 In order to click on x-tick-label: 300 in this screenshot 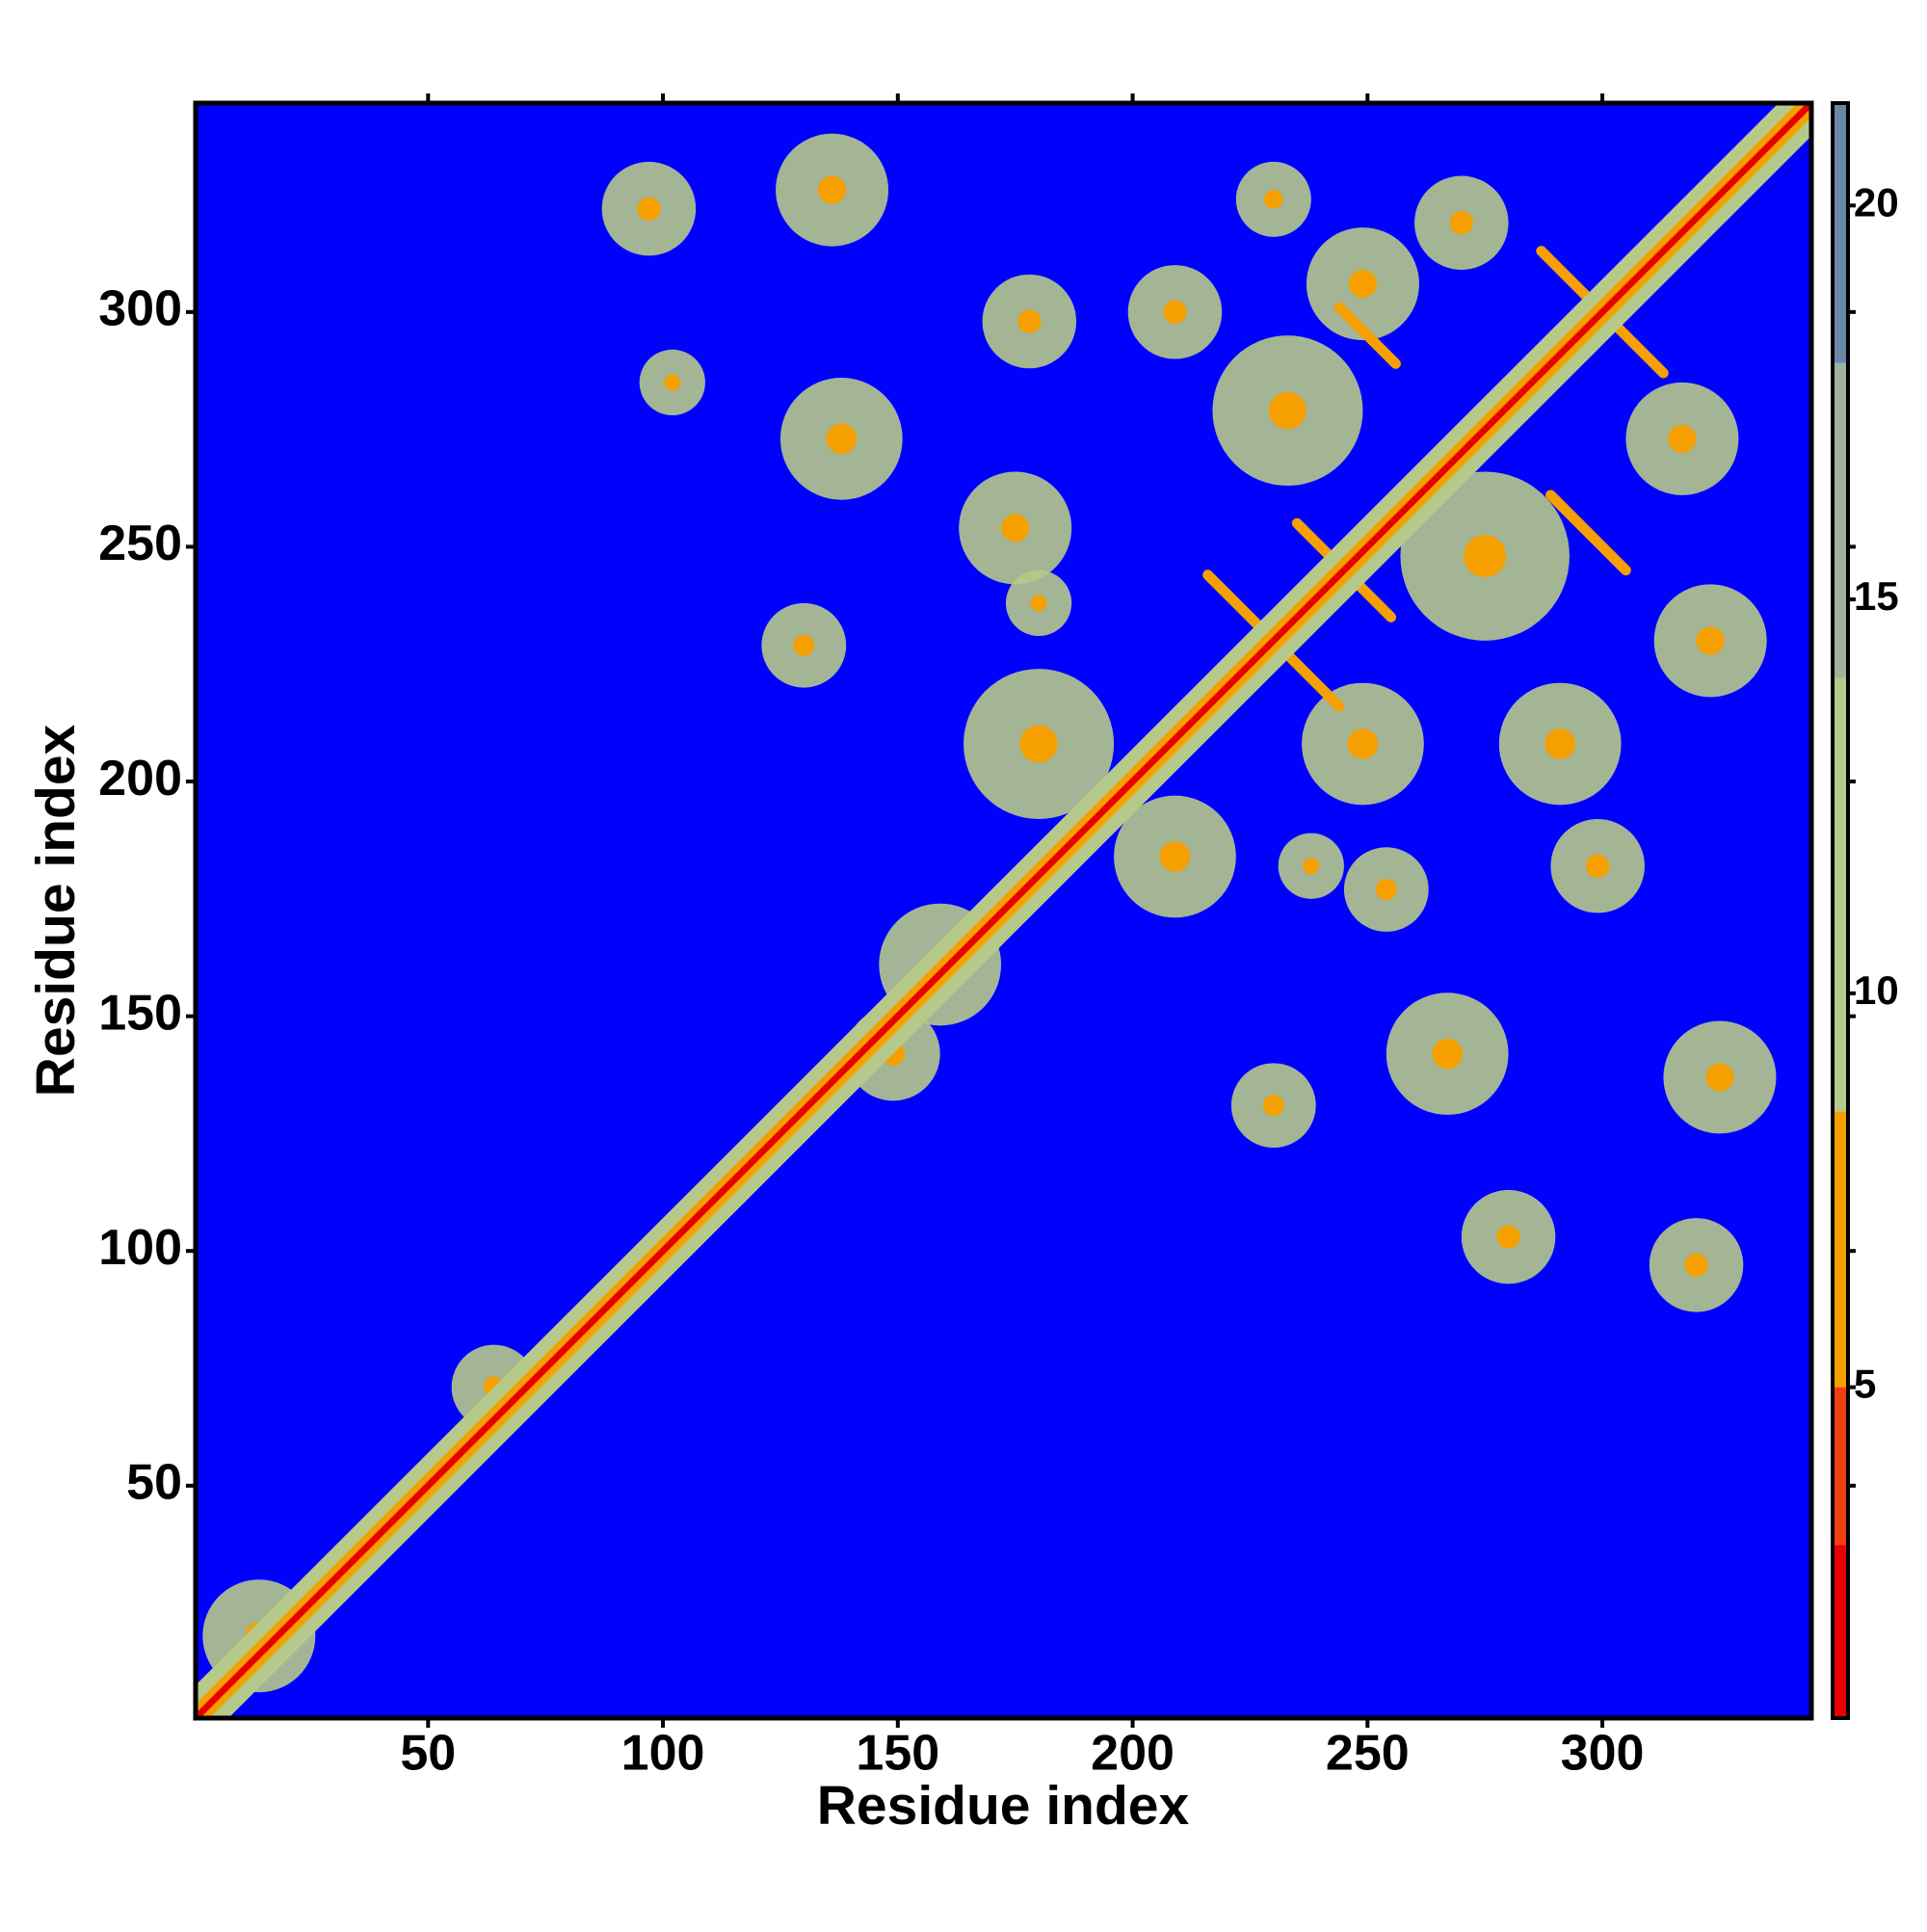, I will do `click(1603, 1754)`.